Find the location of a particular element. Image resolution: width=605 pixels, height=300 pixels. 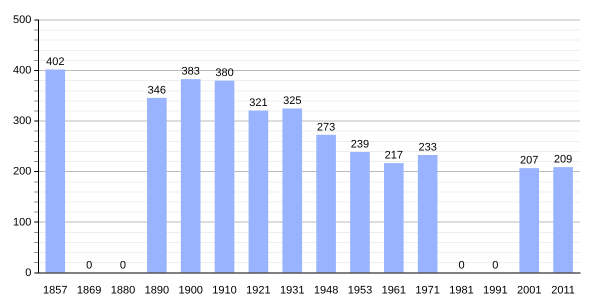

data-label: 321 is located at coordinates (258, 103).